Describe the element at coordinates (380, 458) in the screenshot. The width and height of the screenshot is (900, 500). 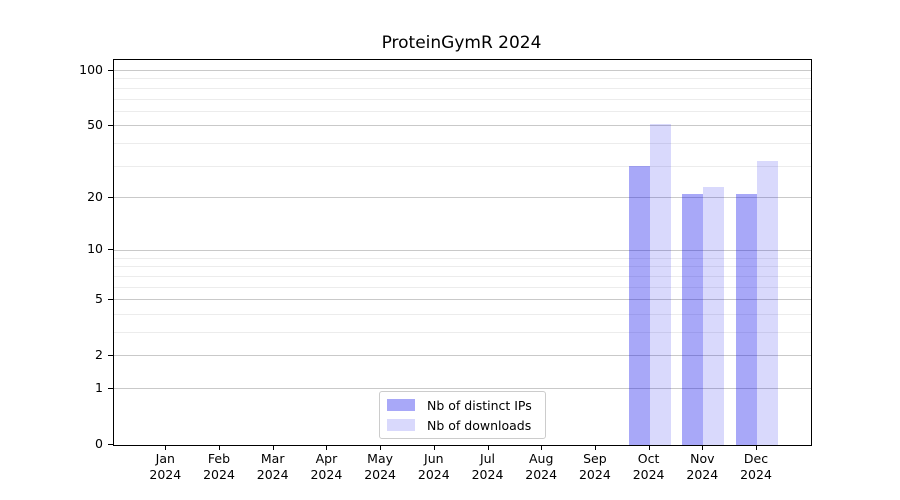
I see `x-tick-label-line: May` at that location.